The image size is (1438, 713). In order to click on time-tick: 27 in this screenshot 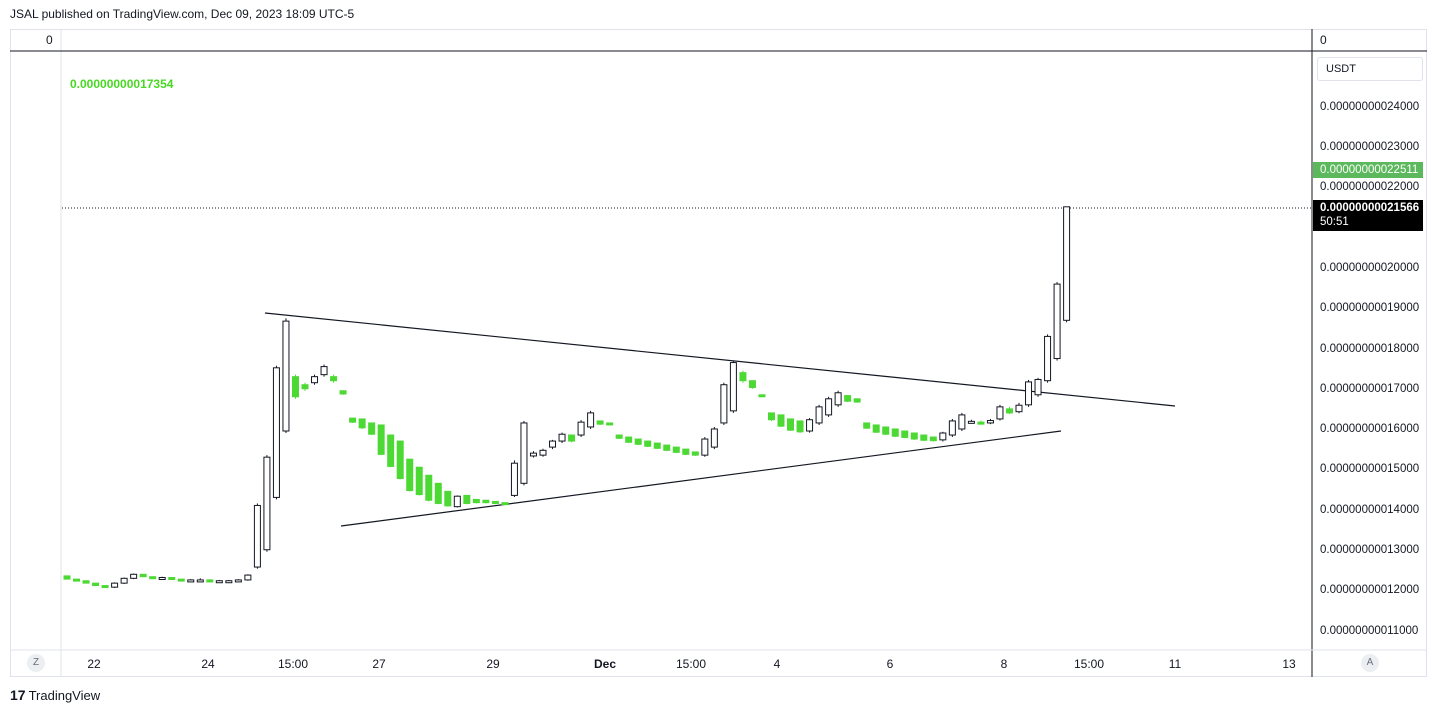, I will do `click(379, 664)`.